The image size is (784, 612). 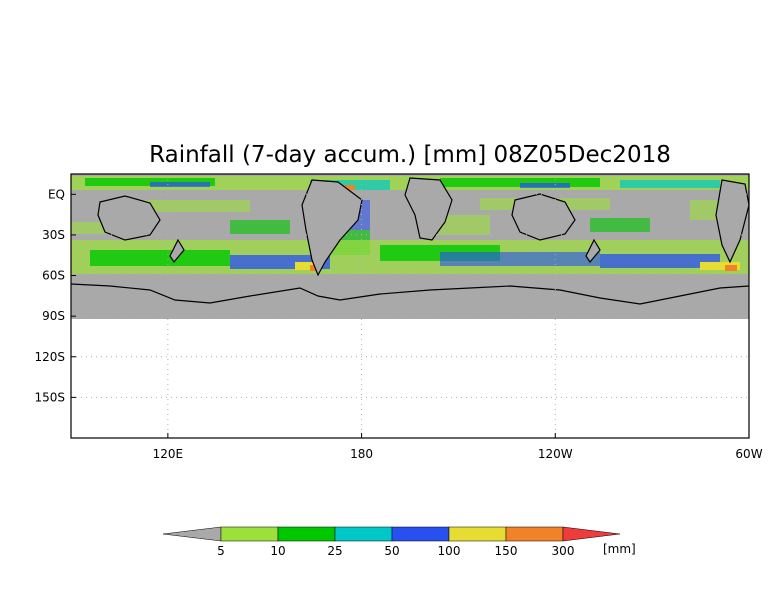 What do you see at coordinates (192, 534) in the screenshot?
I see `legend-below-triangle` at bounding box center [192, 534].